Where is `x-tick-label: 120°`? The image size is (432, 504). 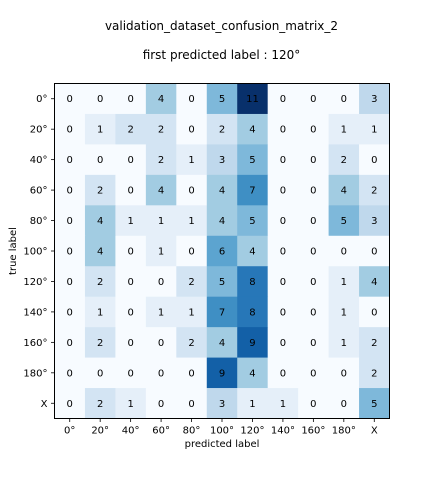 x-tick-label: 120° is located at coordinates (252, 431).